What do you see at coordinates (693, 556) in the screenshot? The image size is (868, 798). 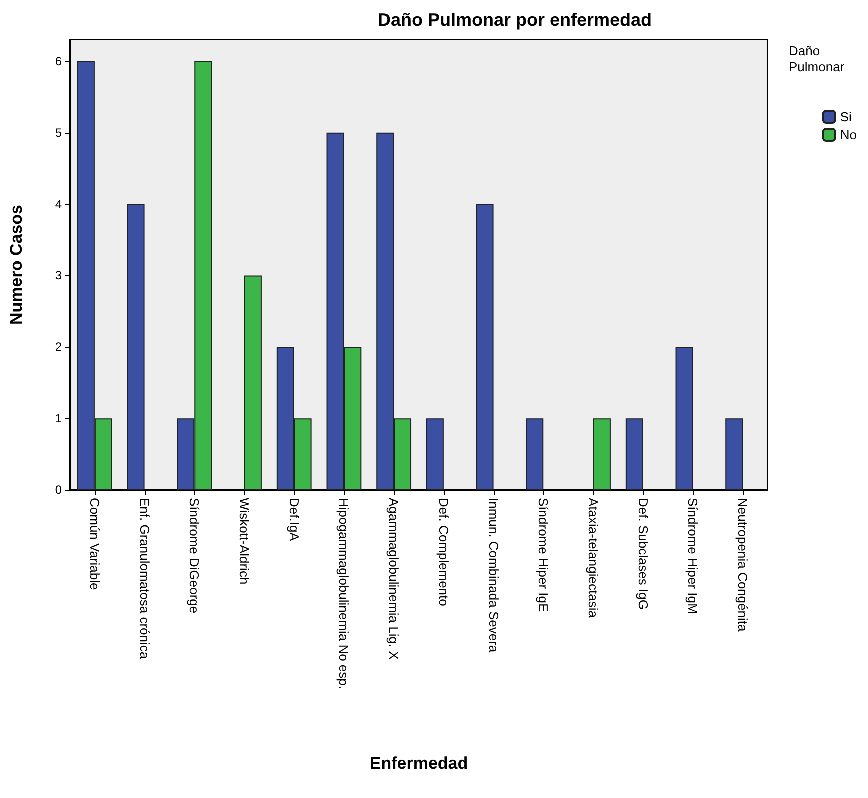 I see `x-tick-label: Síndrome Hiper IgM` at bounding box center [693, 556].